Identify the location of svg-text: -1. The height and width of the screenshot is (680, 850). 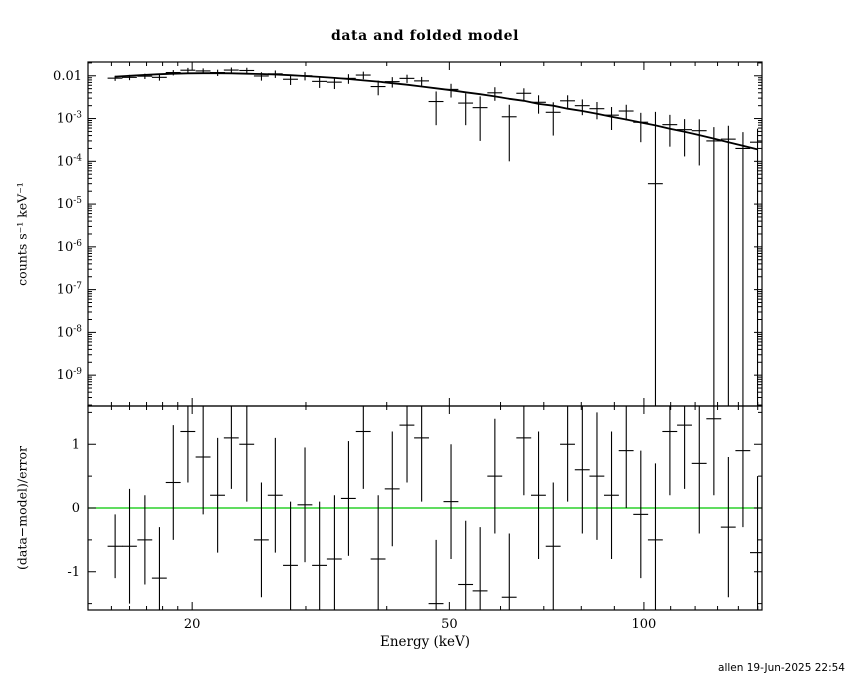
(73, 572).